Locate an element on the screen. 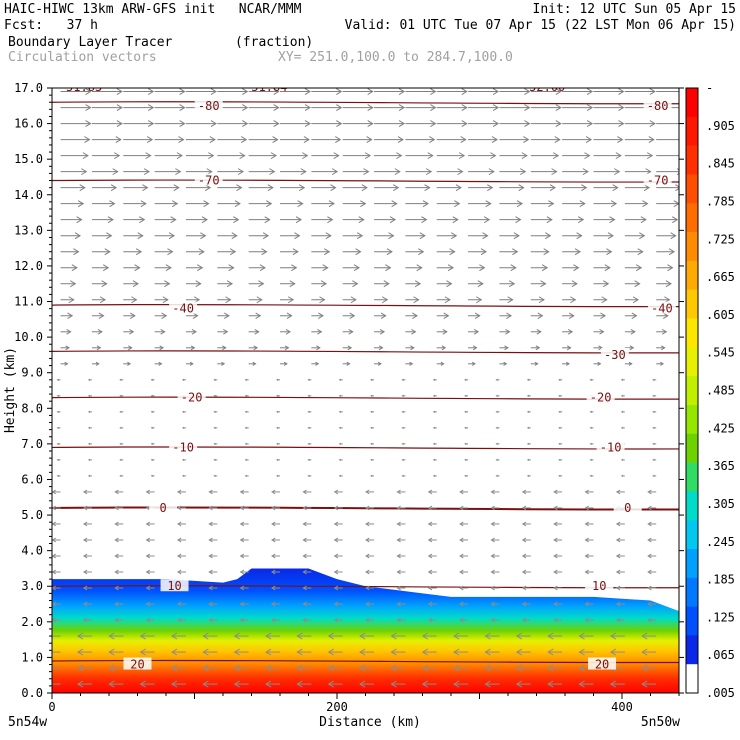 The height and width of the screenshot is (740, 740). init-line: Init: 12 UTC Sun 05 Apr 15 is located at coordinates (634, 9).